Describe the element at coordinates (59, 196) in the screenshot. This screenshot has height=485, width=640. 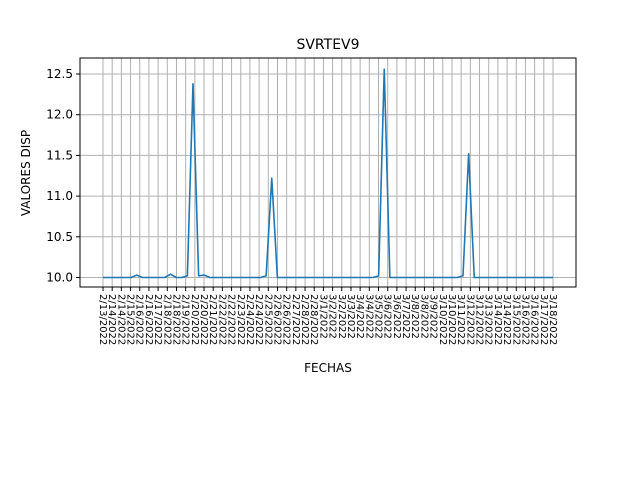
I see `y-tick-label: 11.0` at that location.